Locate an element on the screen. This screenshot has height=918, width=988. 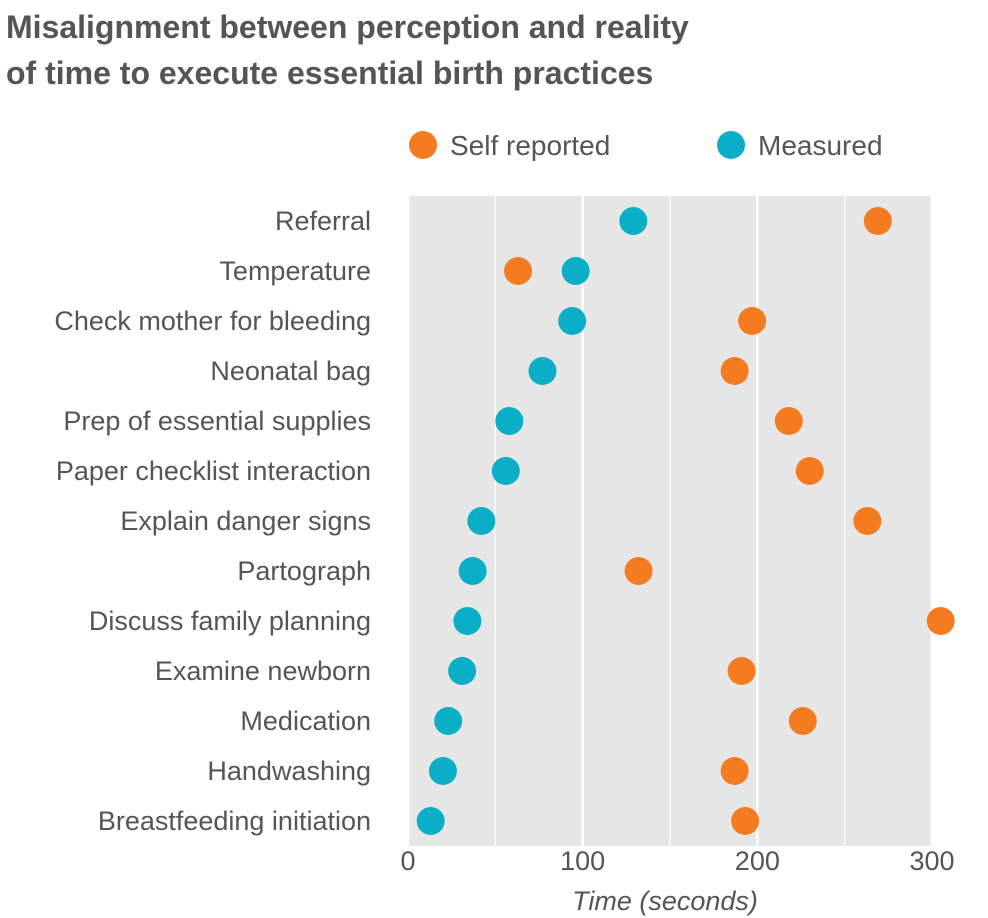
category-label: Discuss family planning is located at coordinates (230, 621).